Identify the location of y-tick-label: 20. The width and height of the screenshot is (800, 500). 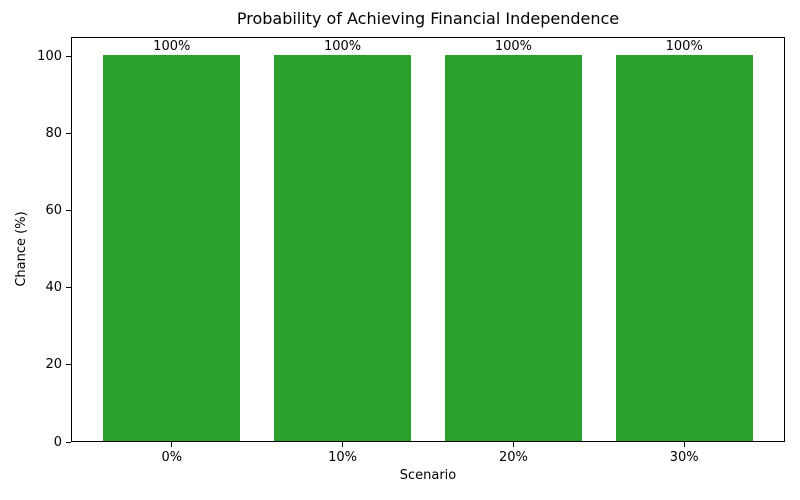
(53, 365).